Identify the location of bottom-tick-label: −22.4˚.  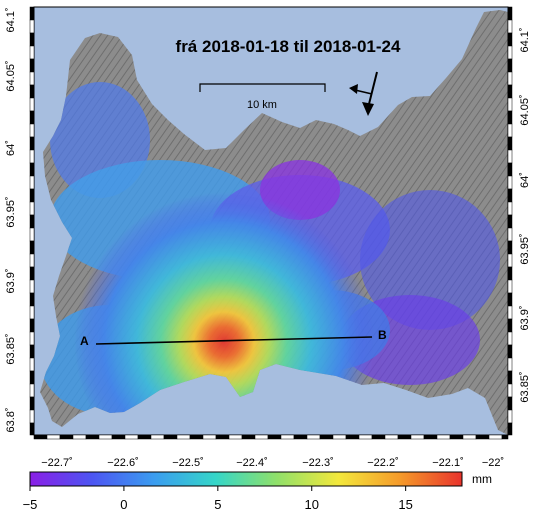
(252, 463).